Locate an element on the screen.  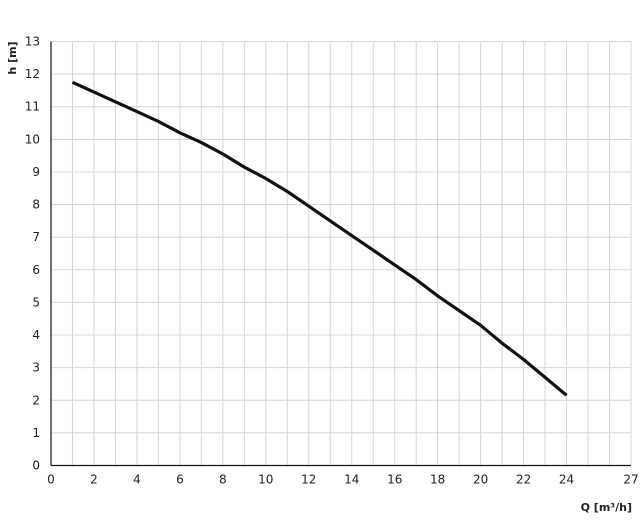
x-tick-label: 10 is located at coordinates (265, 480).